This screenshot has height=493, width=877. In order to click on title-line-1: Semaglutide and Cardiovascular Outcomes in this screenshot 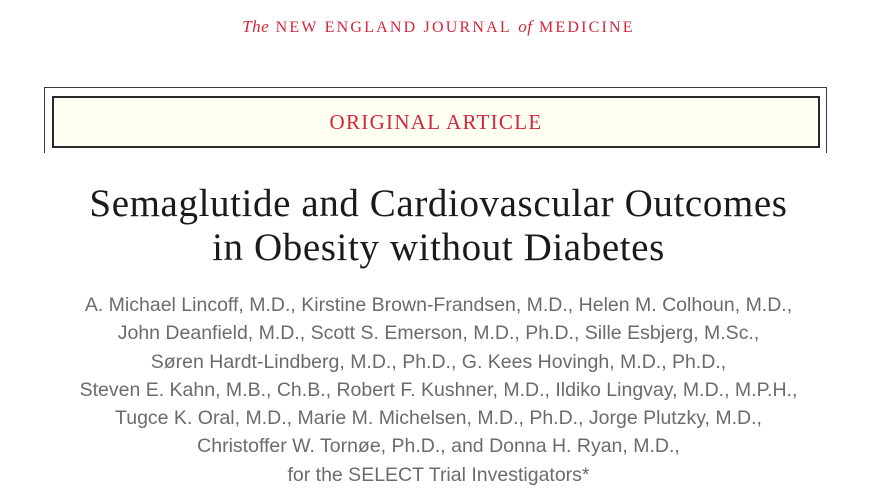, I will do `click(438, 203)`.